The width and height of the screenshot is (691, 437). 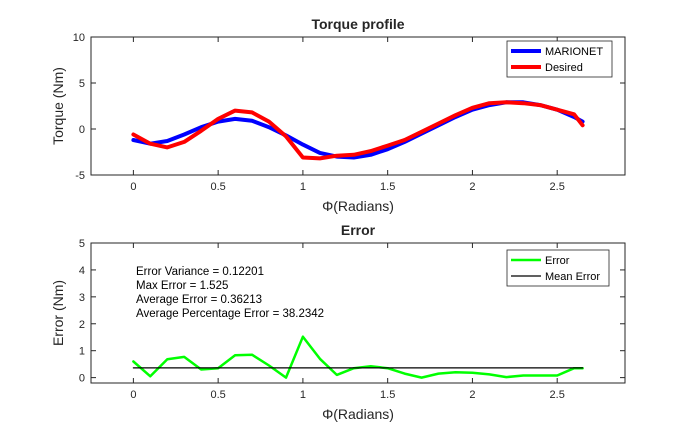 What do you see at coordinates (557, 261) in the screenshot?
I see `legend-label: Error` at bounding box center [557, 261].